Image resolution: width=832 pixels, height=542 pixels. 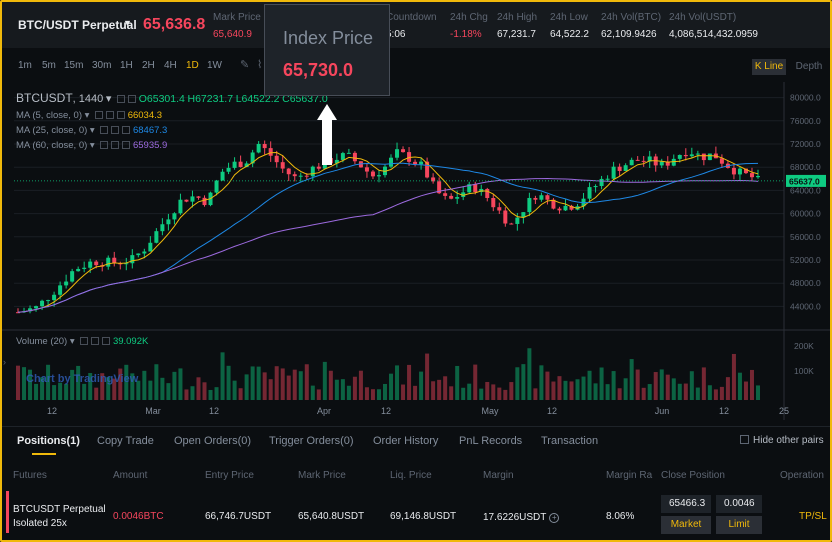 I want to click on timeframe-15m: 15m, so click(x=74, y=65).